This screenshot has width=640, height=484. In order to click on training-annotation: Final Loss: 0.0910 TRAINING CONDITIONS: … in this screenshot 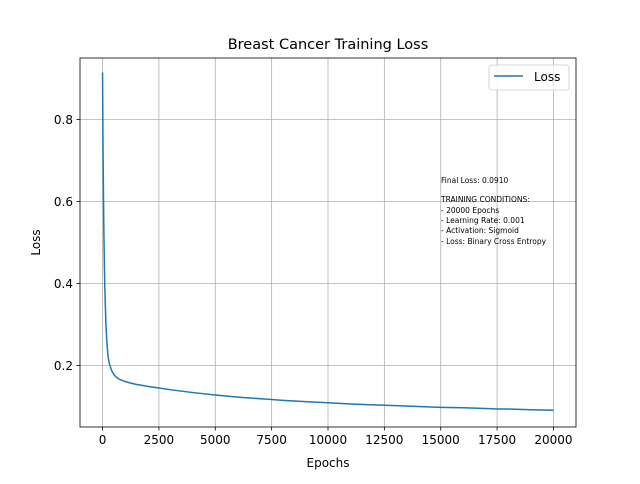, I will do `click(493, 211)`.